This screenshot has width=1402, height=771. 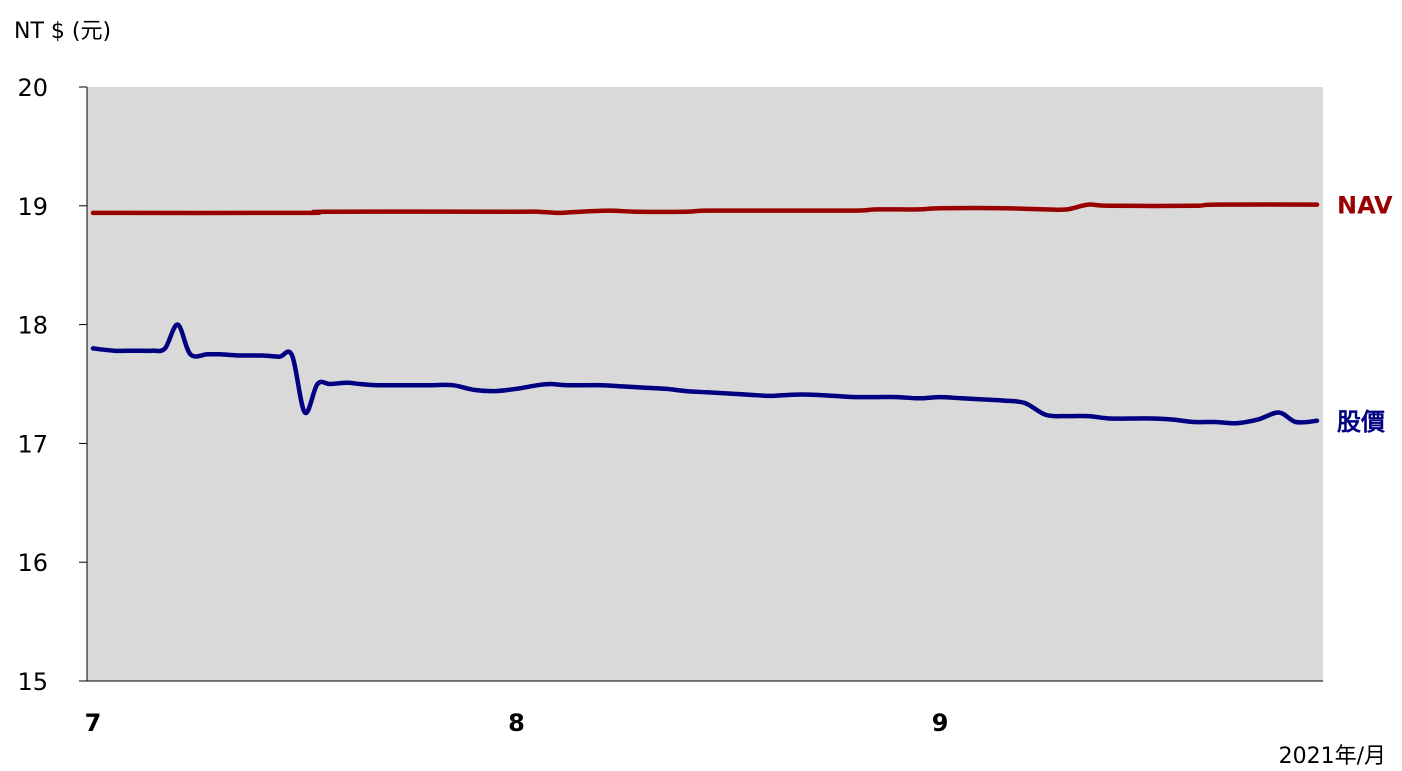 I want to click on x-tick-label: 9, so click(x=940, y=723).